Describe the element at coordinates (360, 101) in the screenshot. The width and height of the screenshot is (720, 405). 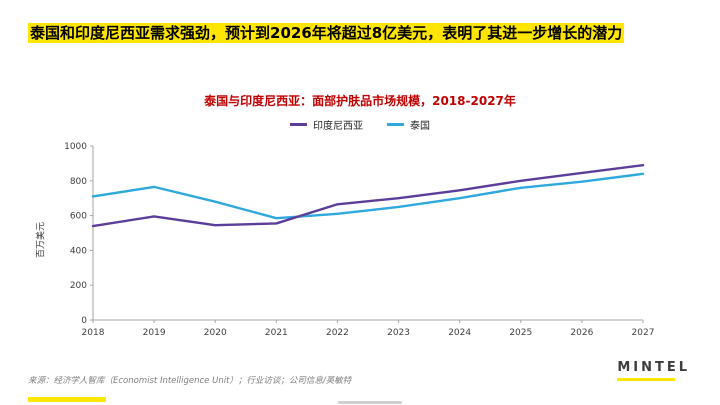
I see `chart-title: 泰国与印度尼西亚：面部护肤品市场规模，2018-2027年` at that location.